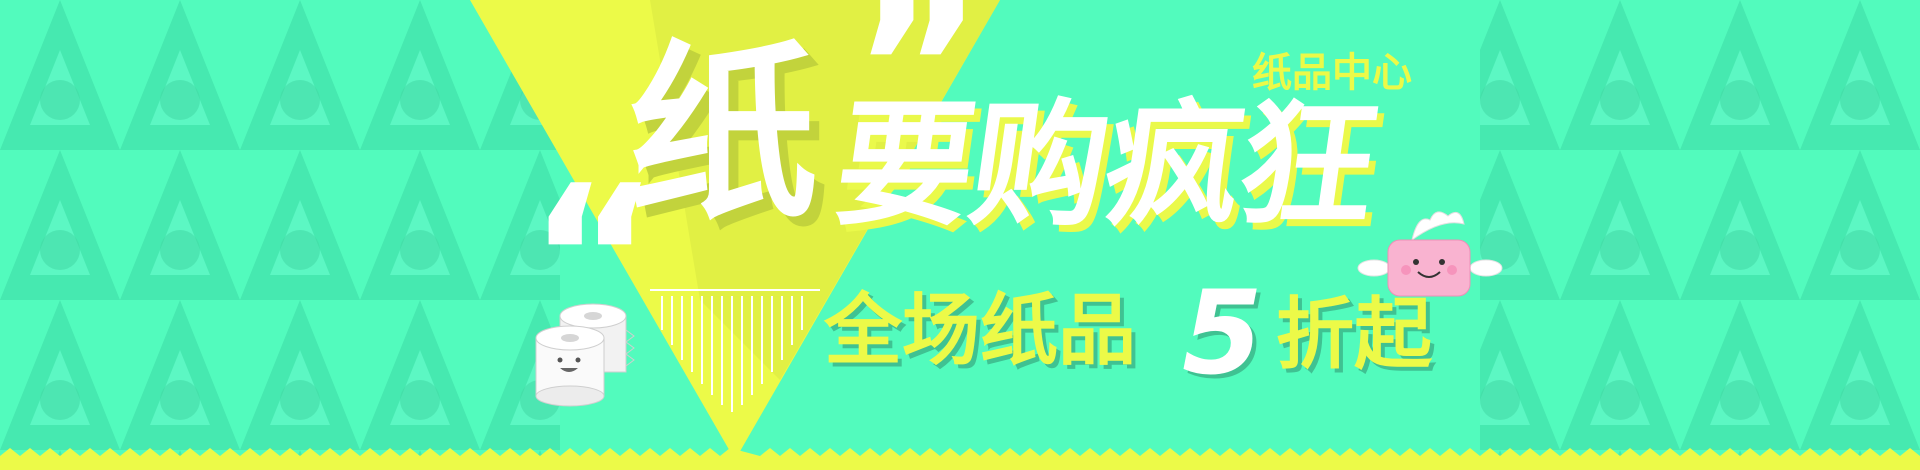 The width and height of the screenshot is (1920, 470). I want to click on zigzag-strip, so click(960, 459).